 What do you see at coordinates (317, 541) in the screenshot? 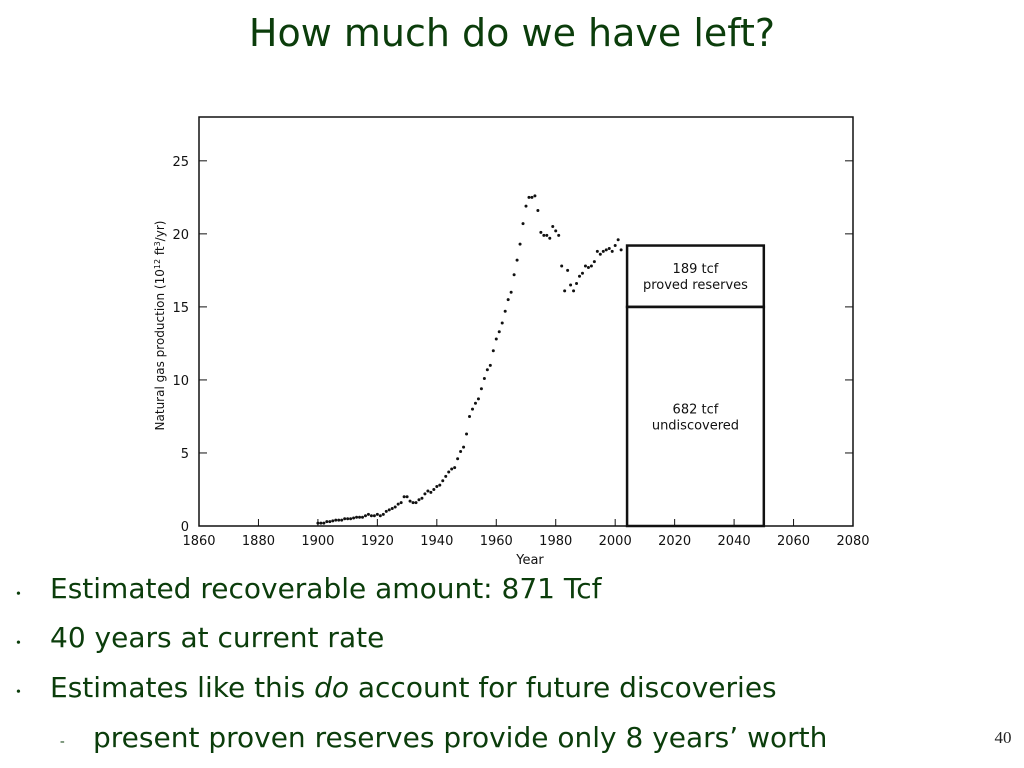
I see `x-tick-label: 1900` at bounding box center [317, 541].